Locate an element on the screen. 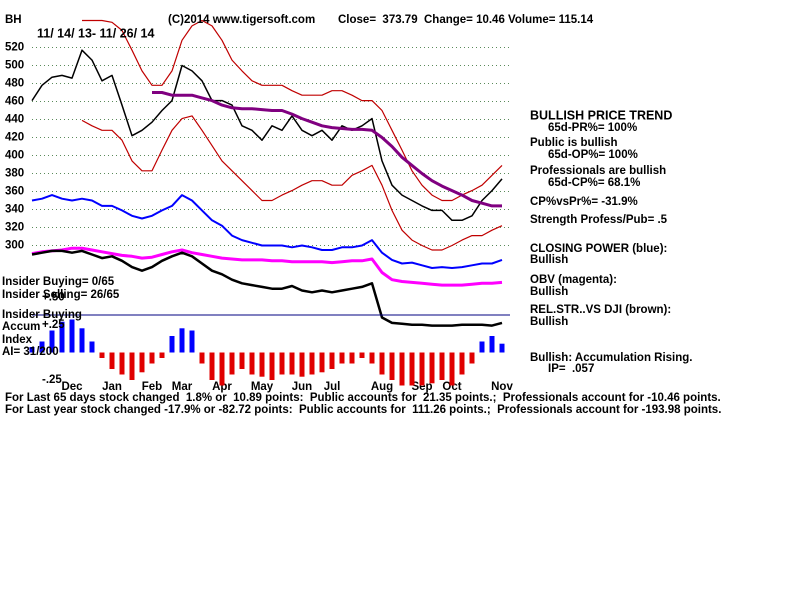 This screenshot has height=600, width=800. accum-label: Accum is located at coordinates (21, 327).